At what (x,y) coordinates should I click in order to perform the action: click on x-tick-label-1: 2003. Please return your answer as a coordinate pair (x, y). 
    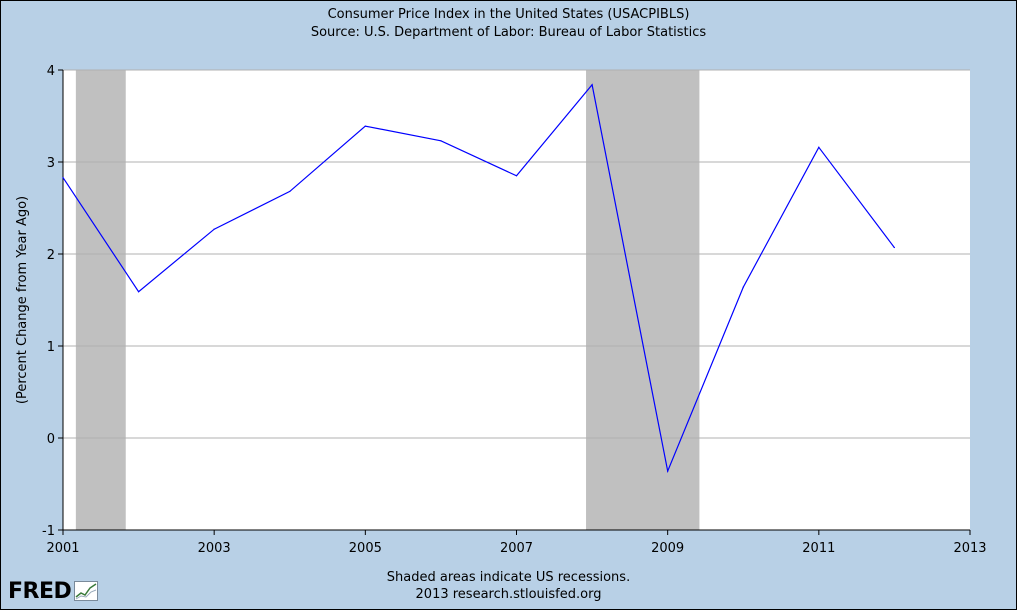
    Looking at the image, I should click on (214, 548).